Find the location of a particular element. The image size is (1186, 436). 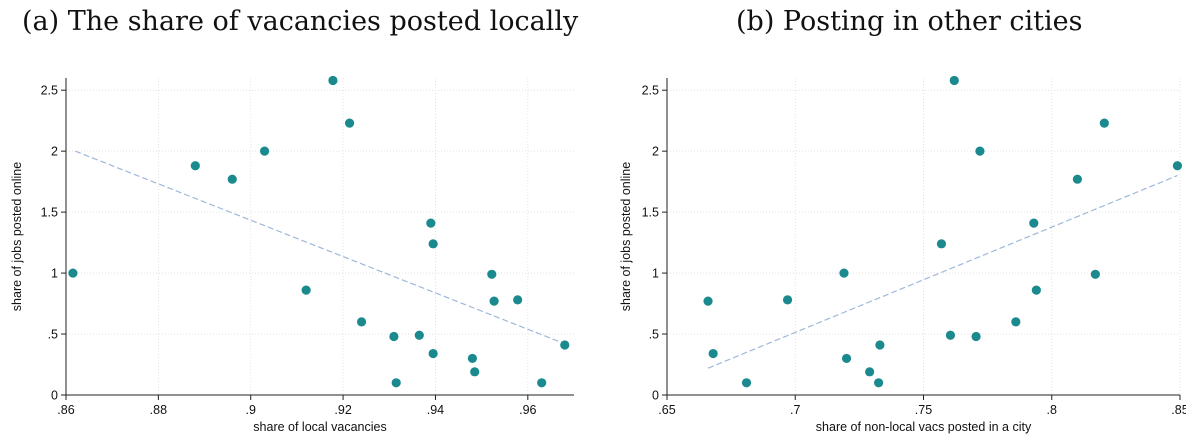

x-axis-label: share of local vacancies is located at coordinates (319, 427).